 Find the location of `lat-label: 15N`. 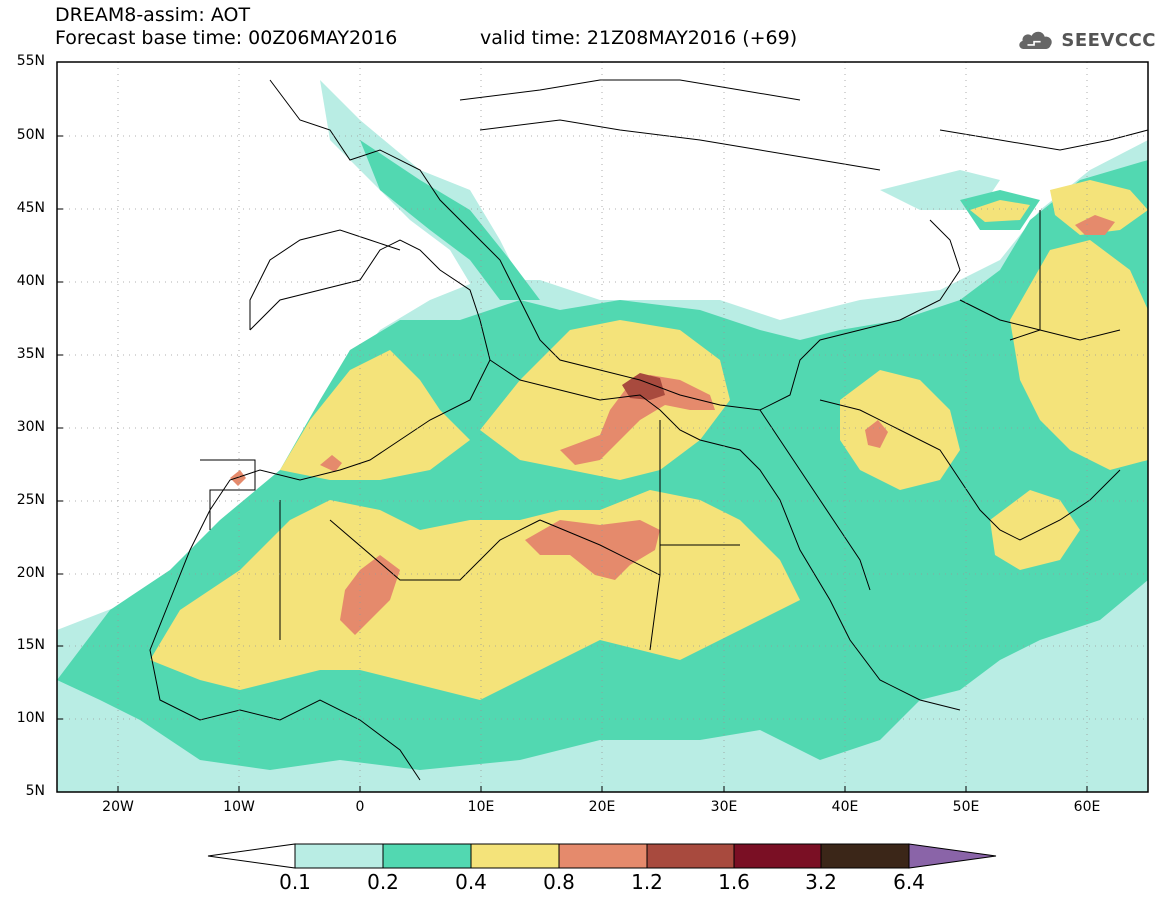

lat-label: 15N is located at coordinates (30, 645).